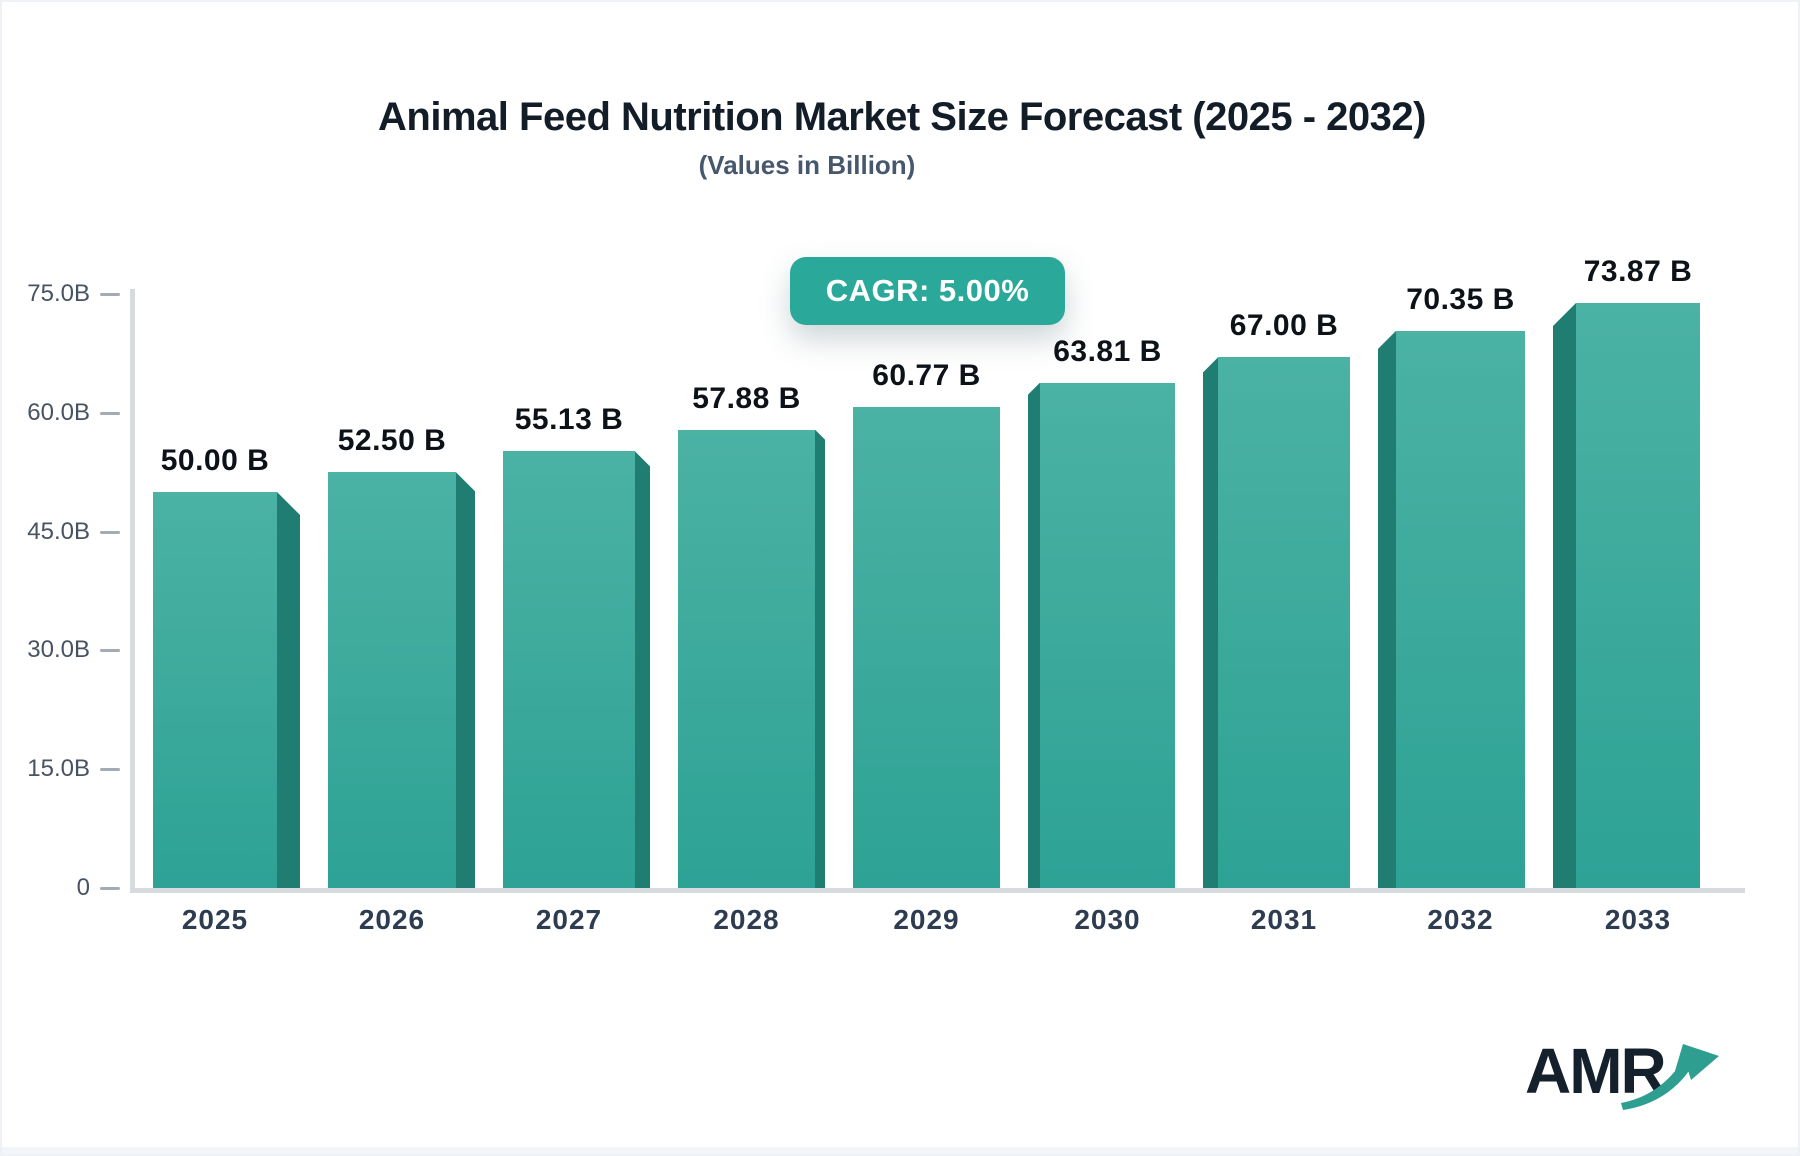  I want to click on bar-value-label: 60.77 B, so click(926, 375).